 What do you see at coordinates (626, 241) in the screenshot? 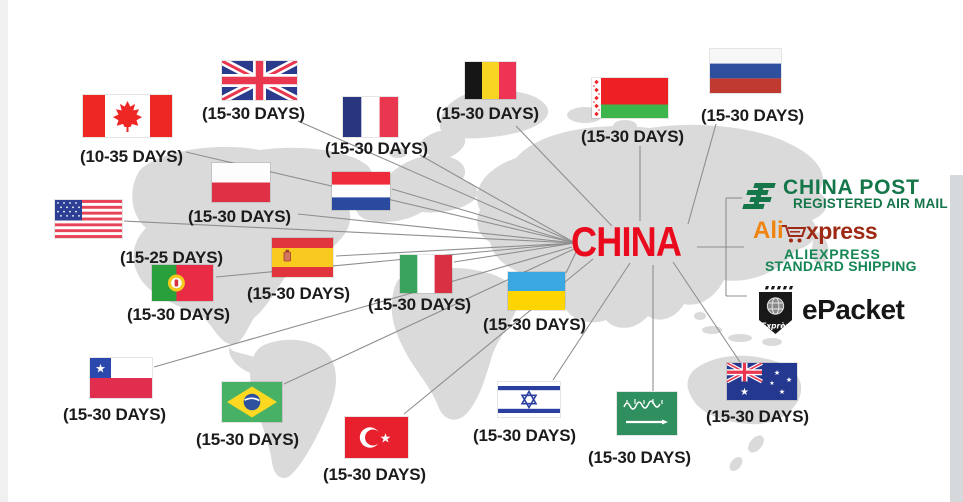
I see `china-hub-label: CHINA` at bounding box center [626, 241].